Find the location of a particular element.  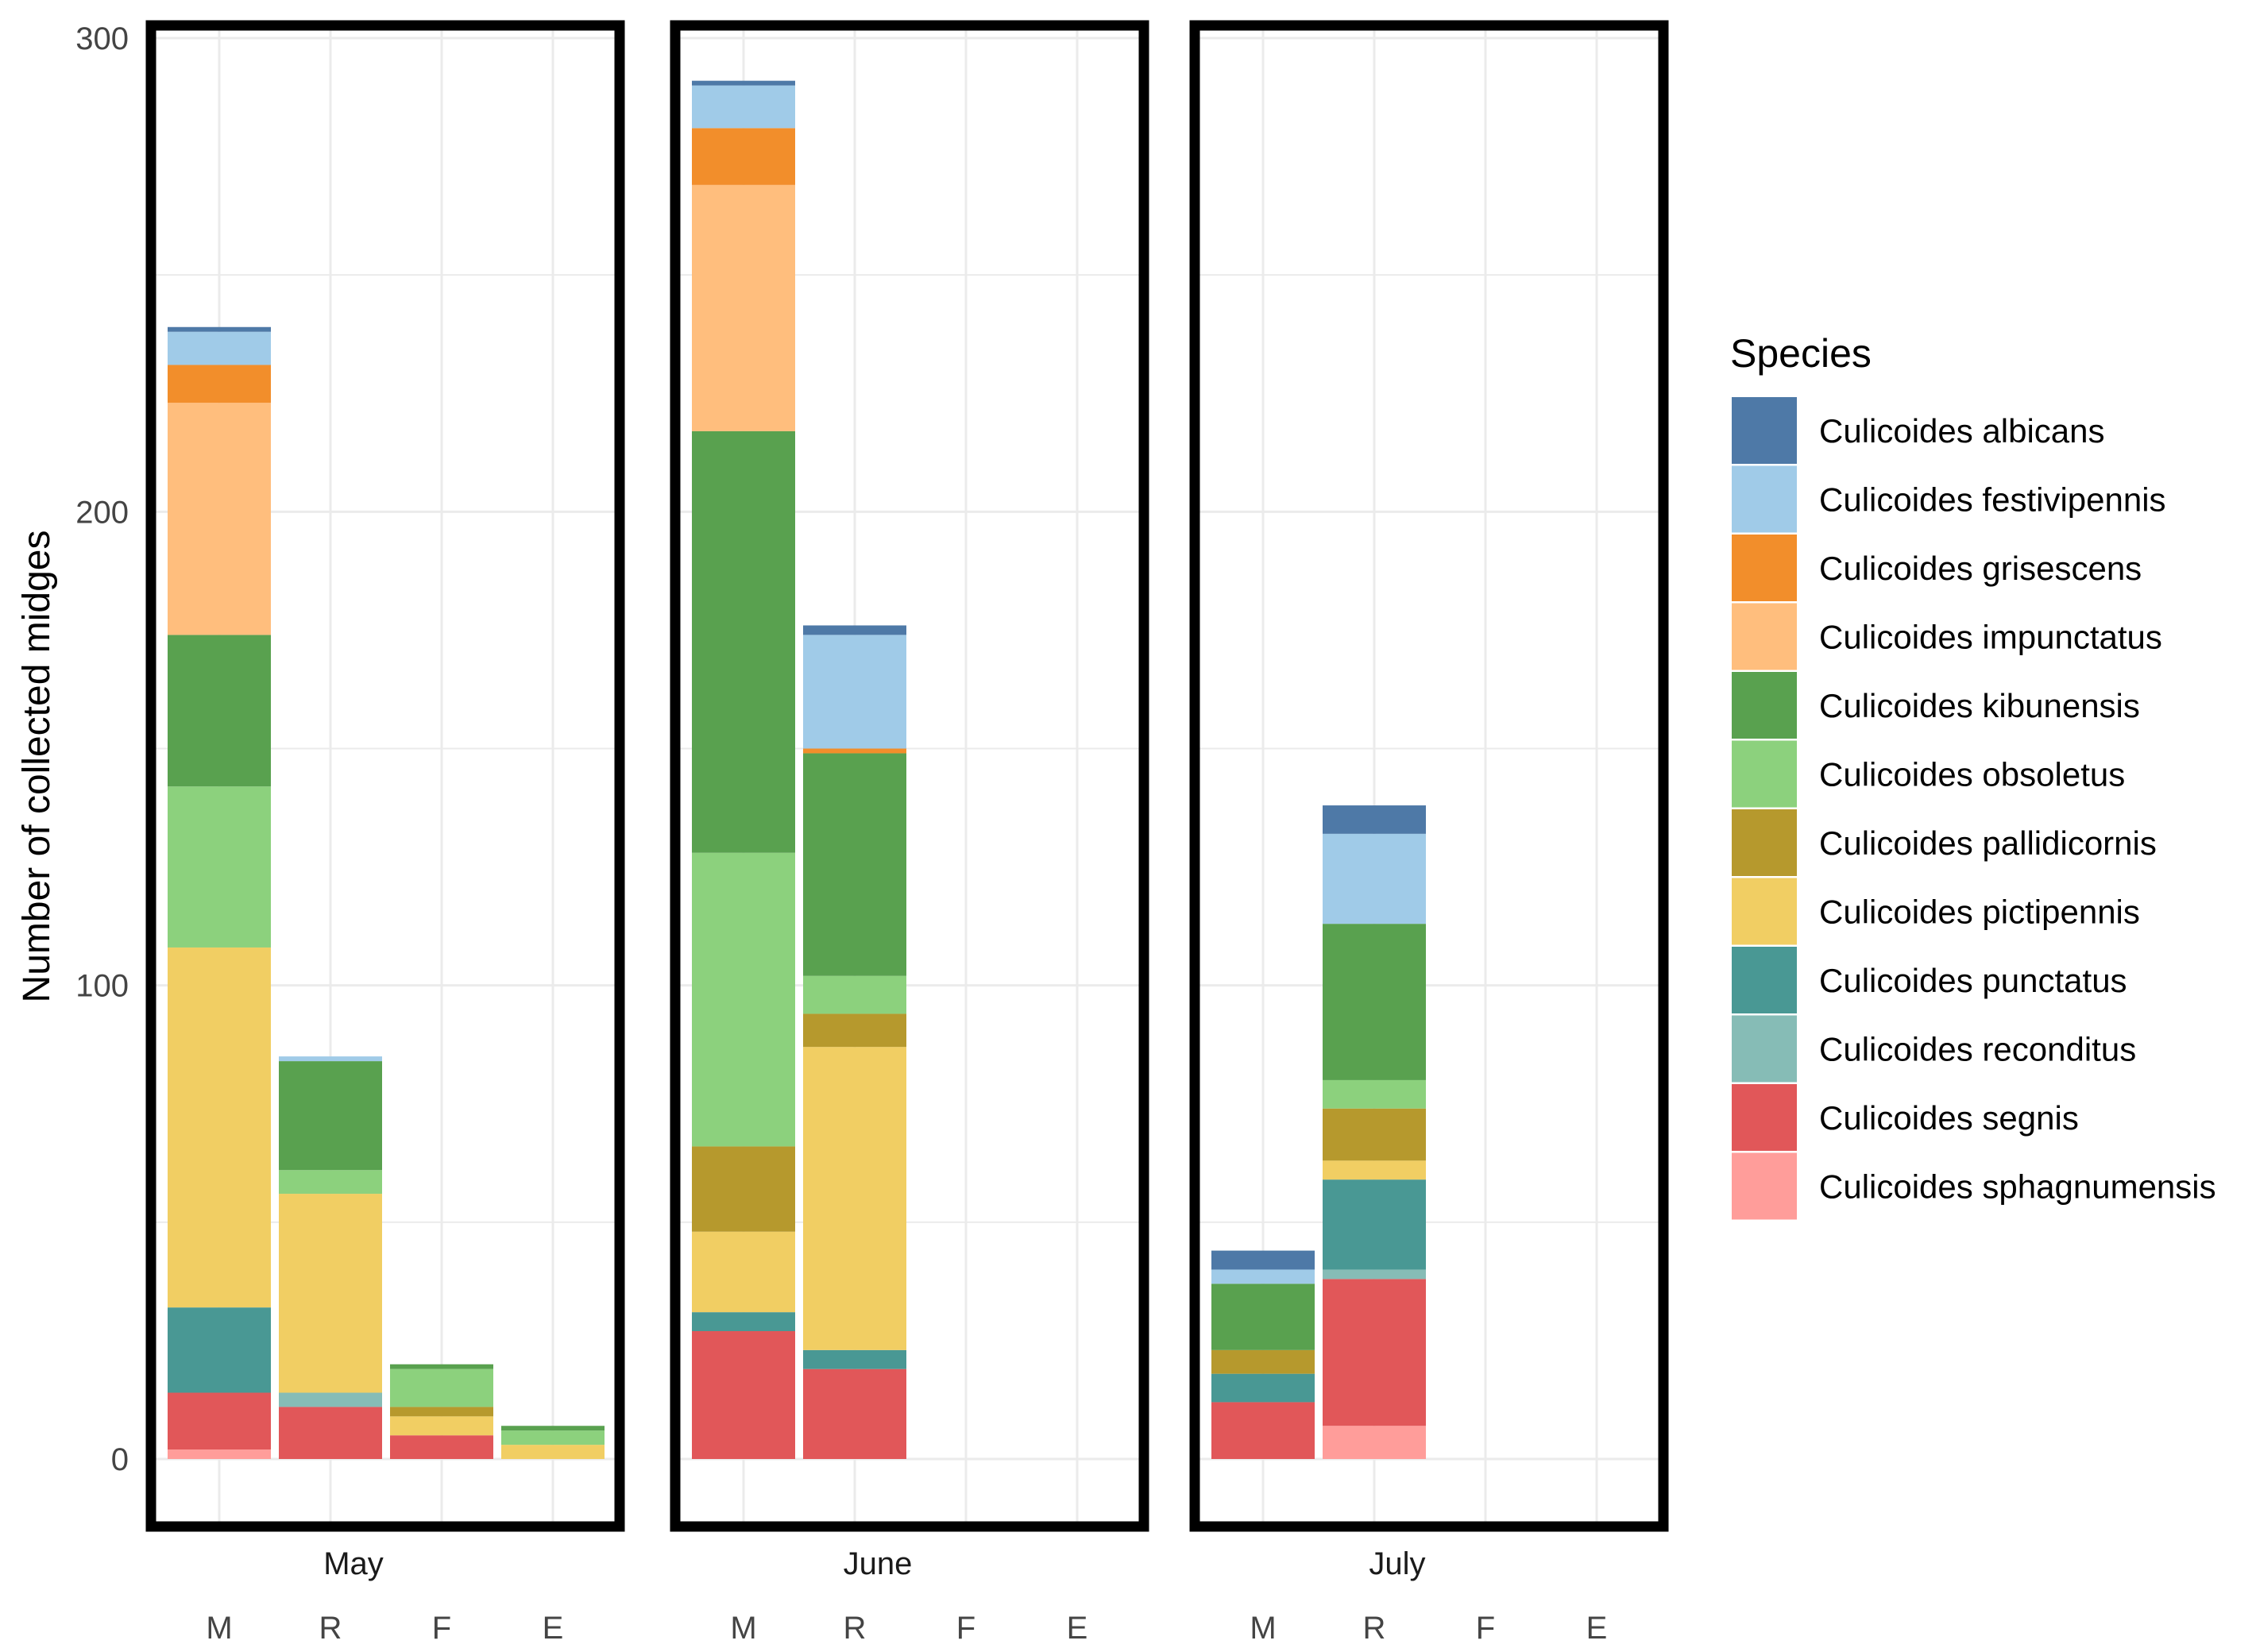

legend-item: Culicoides reconditus is located at coordinates (1934, 1049).